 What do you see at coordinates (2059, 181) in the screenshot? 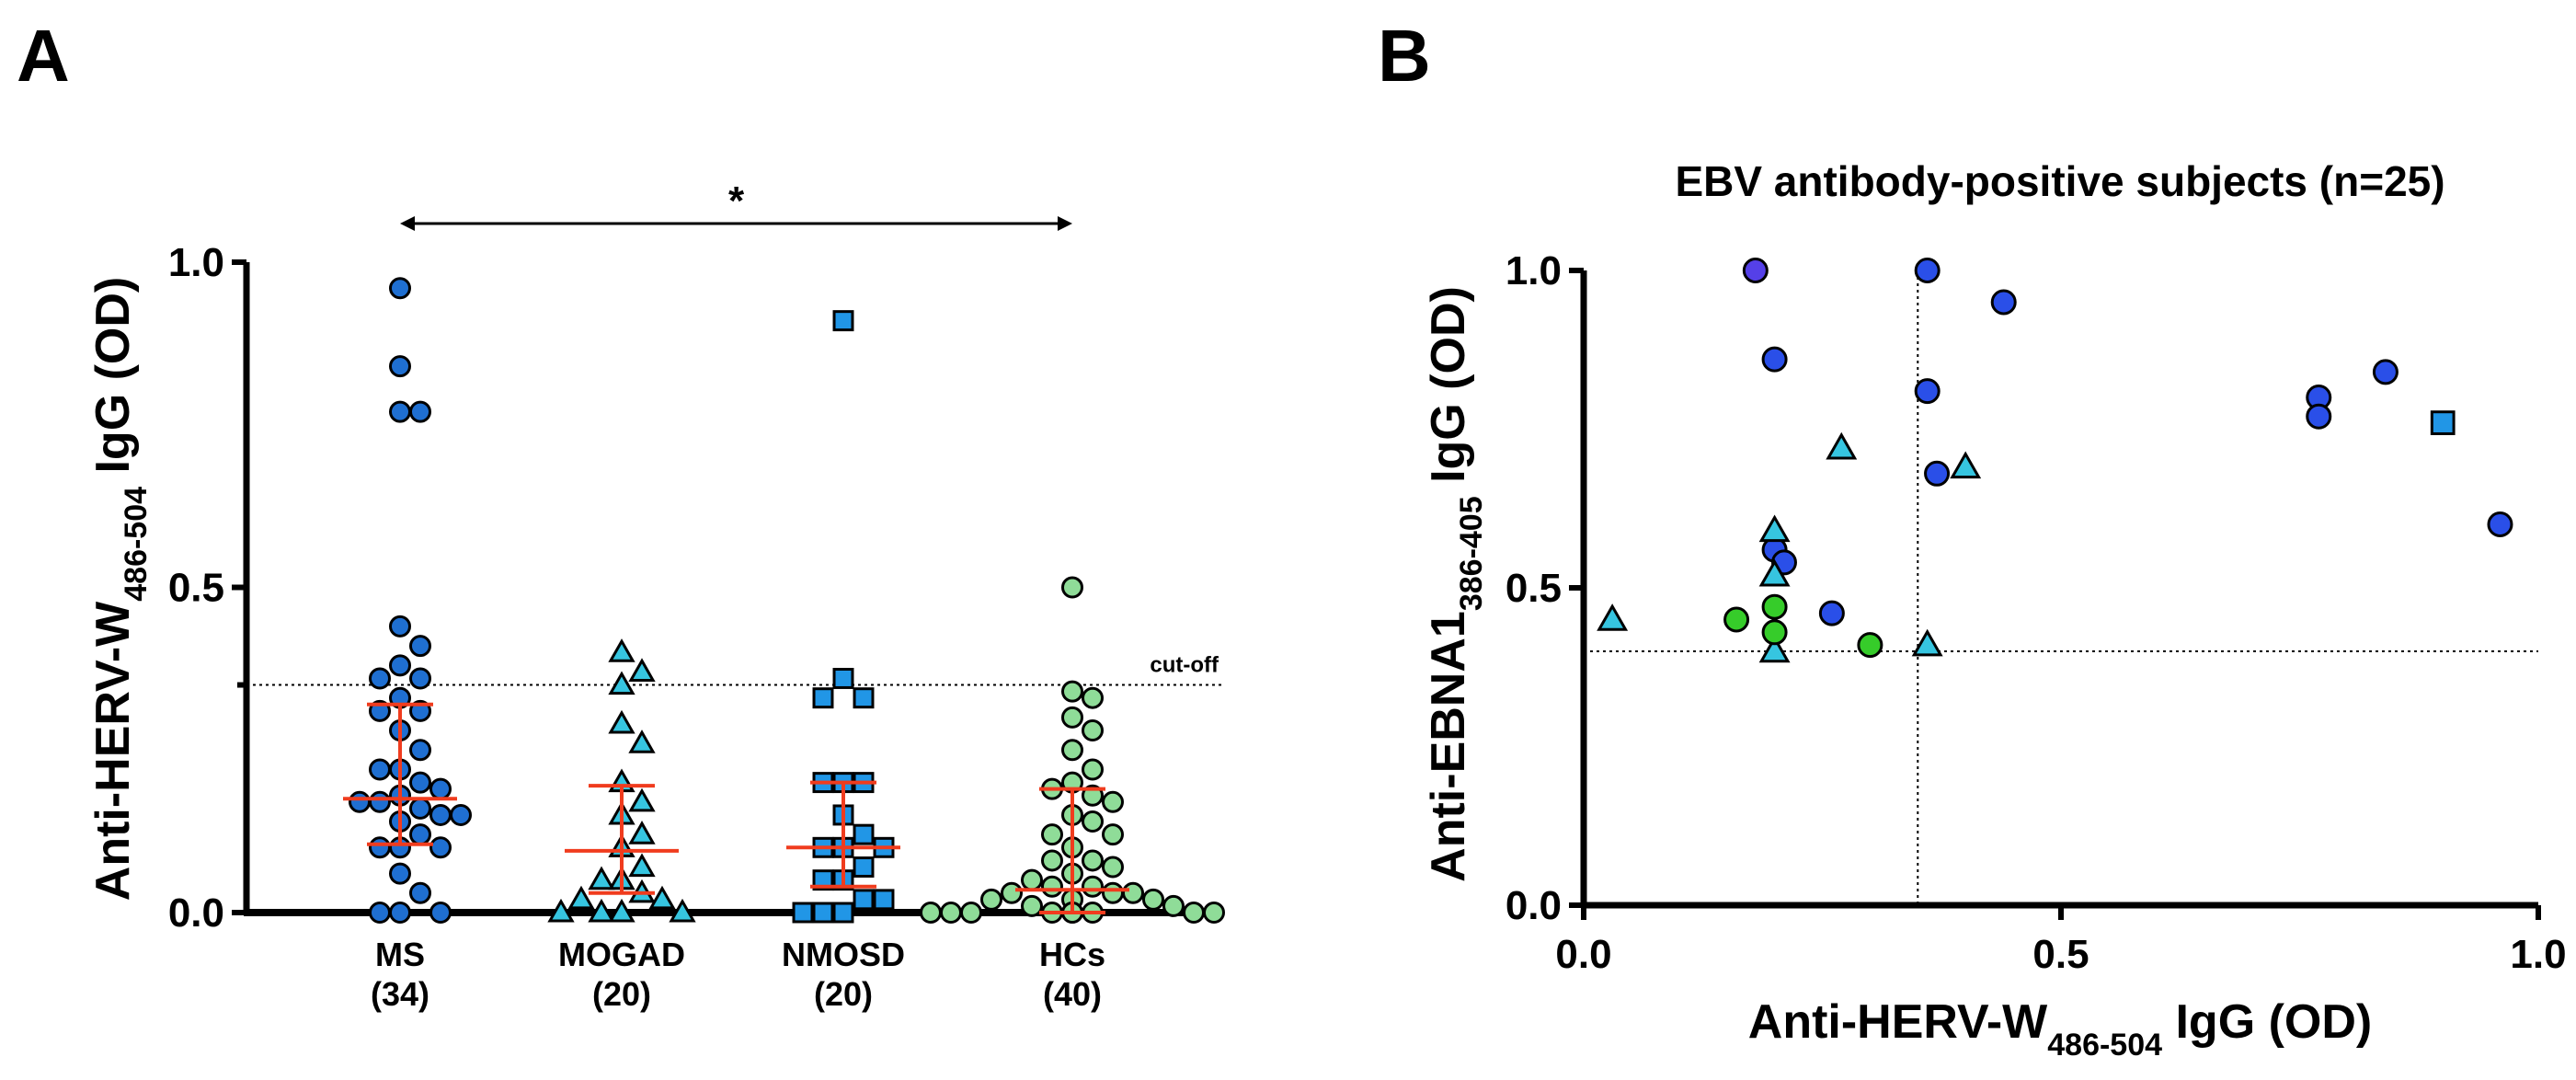
I see `chart-title-b: EBV antibody-positive subjects (n=25)` at bounding box center [2059, 181].